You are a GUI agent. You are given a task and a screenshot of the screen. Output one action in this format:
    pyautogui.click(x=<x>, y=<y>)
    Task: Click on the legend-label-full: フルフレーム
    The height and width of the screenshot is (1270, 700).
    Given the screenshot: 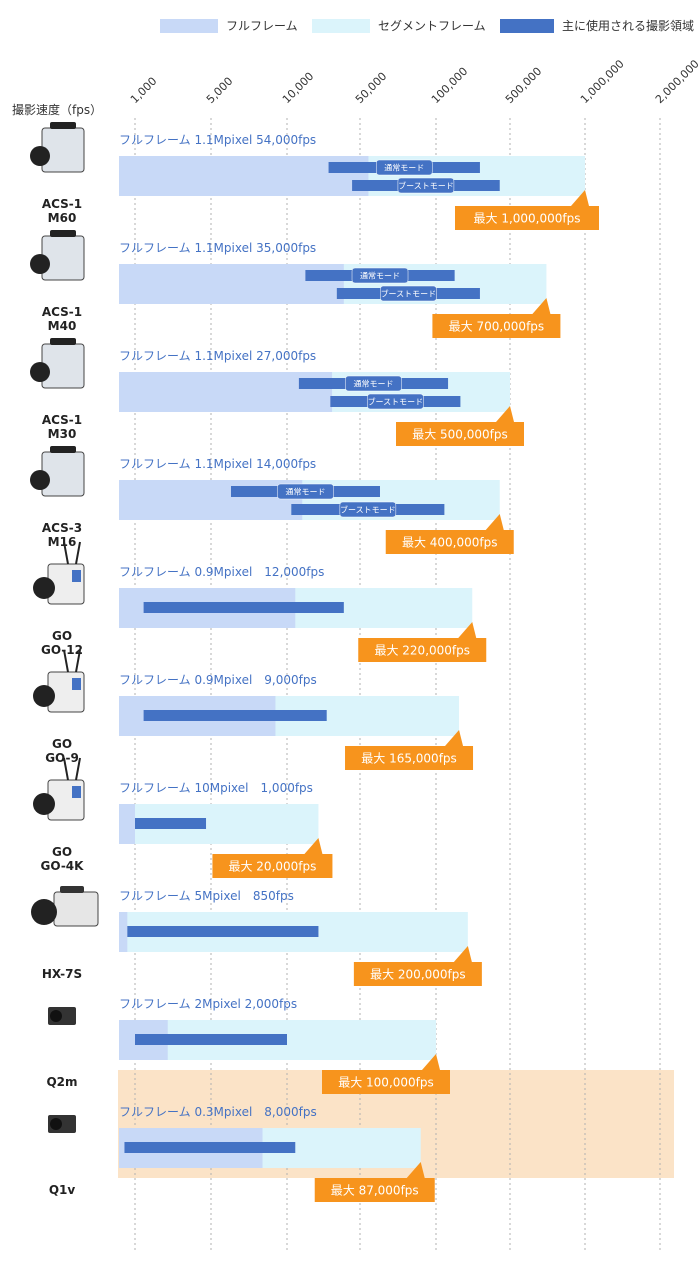 What is the action you would take?
    pyautogui.click(x=262, y=26)
    